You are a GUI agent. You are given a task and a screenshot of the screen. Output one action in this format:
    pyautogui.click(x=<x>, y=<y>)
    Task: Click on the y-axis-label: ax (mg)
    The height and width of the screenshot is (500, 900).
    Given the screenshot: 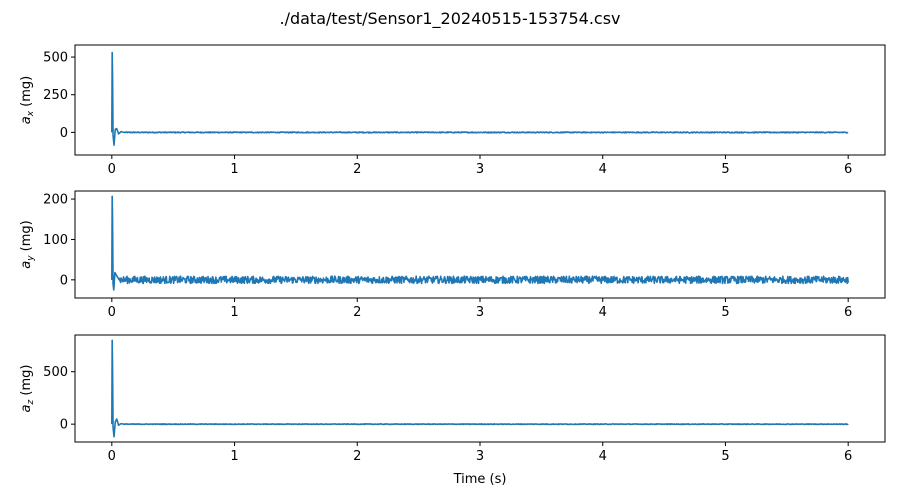 What is the action you would take?
    pyautogui.click(x=27, y=100)
    